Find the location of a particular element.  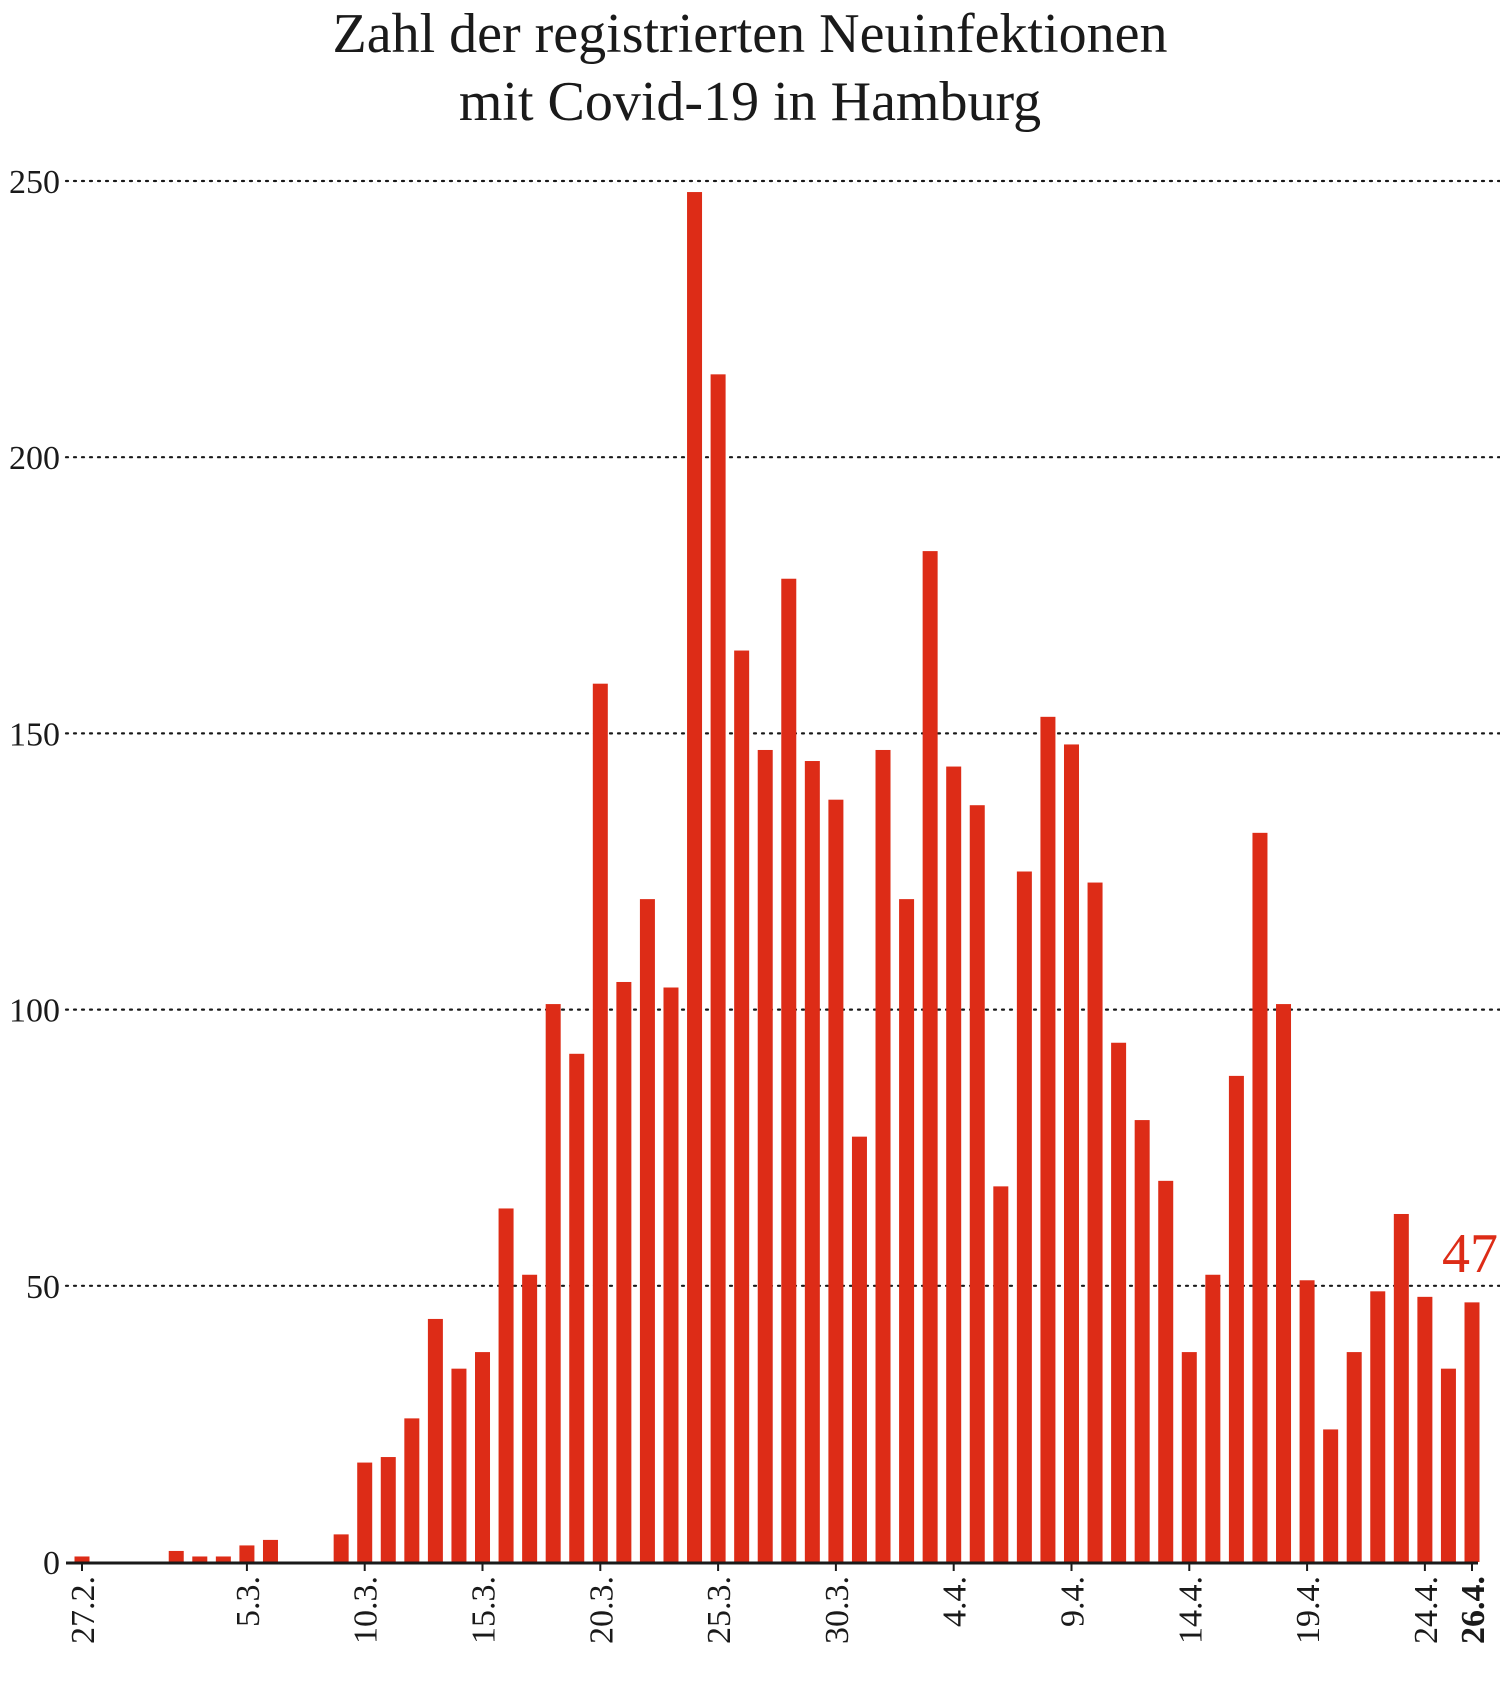

bar-14.3. is located at coordinates (459, 1465).